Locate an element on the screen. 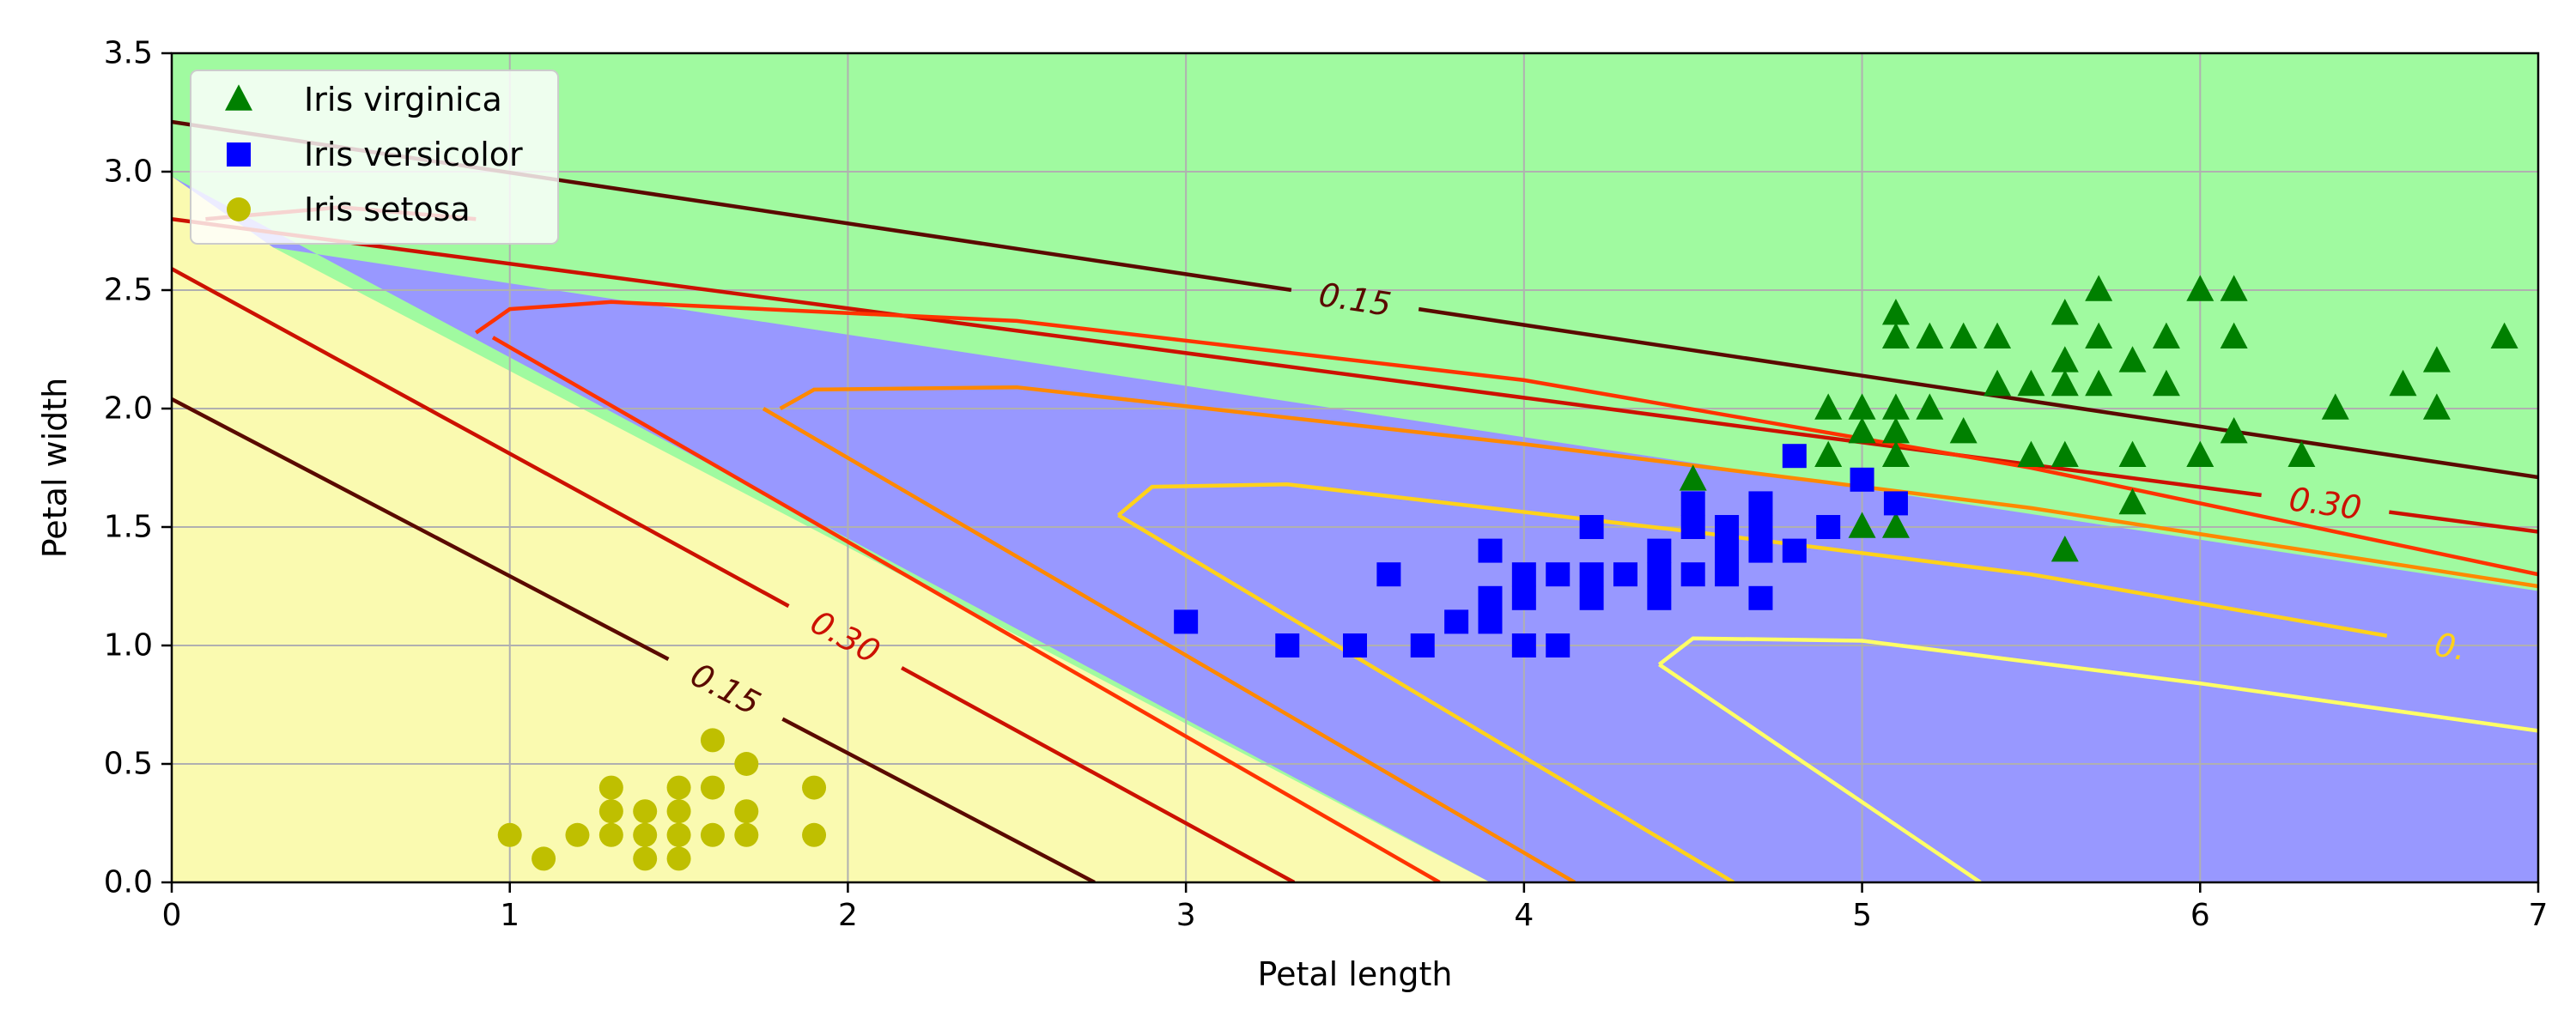 This screenshot has height=1030, width=2576. legend: Iris virginica Iris versicolor Iris setosa is located at coordinates (375, 157).